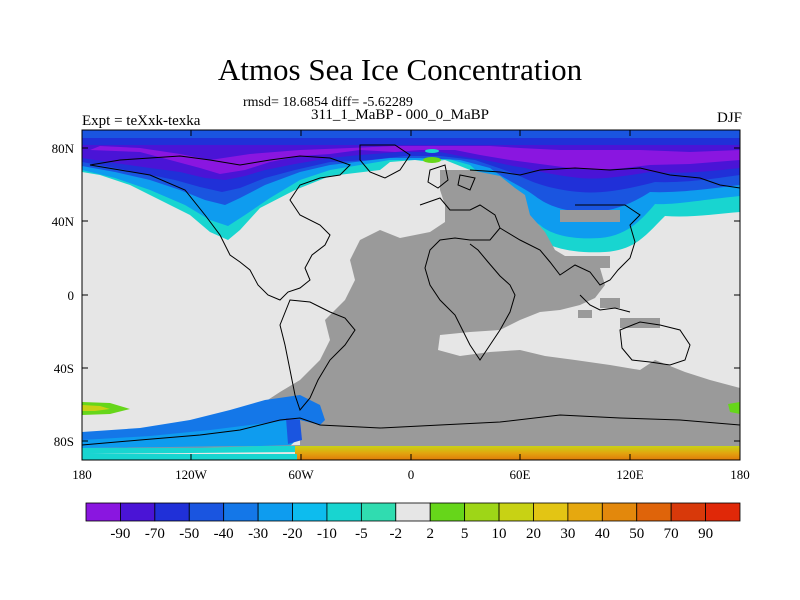  What do you see at coordinates (120, 534) in the screenshot?
I see `colorbar-label: -90` at bounding box center [120, 534].